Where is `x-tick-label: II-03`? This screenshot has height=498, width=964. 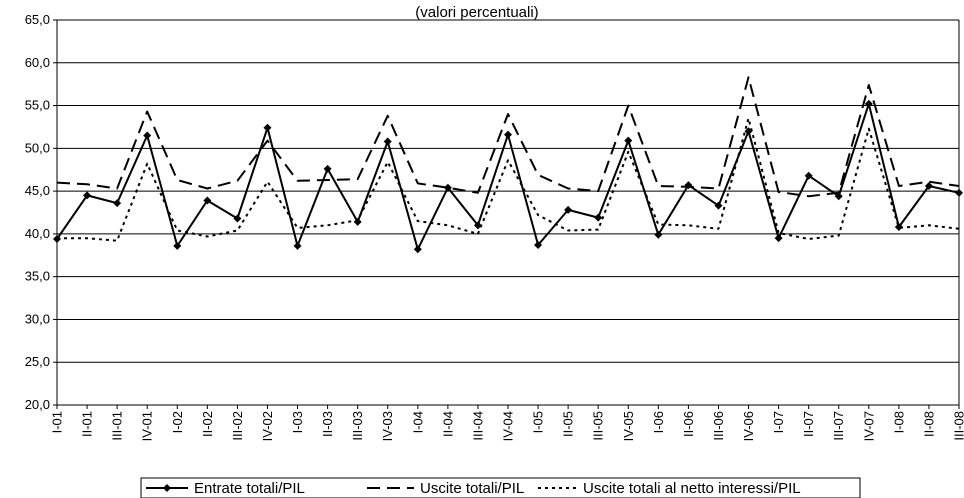
x-tick-label: II-03 is located at coordinates (327, 424).